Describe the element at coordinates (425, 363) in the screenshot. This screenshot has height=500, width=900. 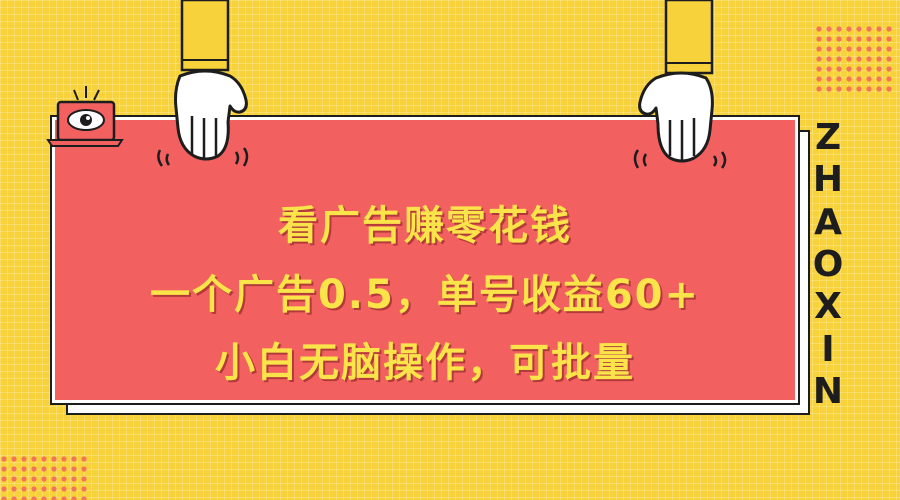
I see `headline-line-3: 小白无脑操作，可批量` at that location.